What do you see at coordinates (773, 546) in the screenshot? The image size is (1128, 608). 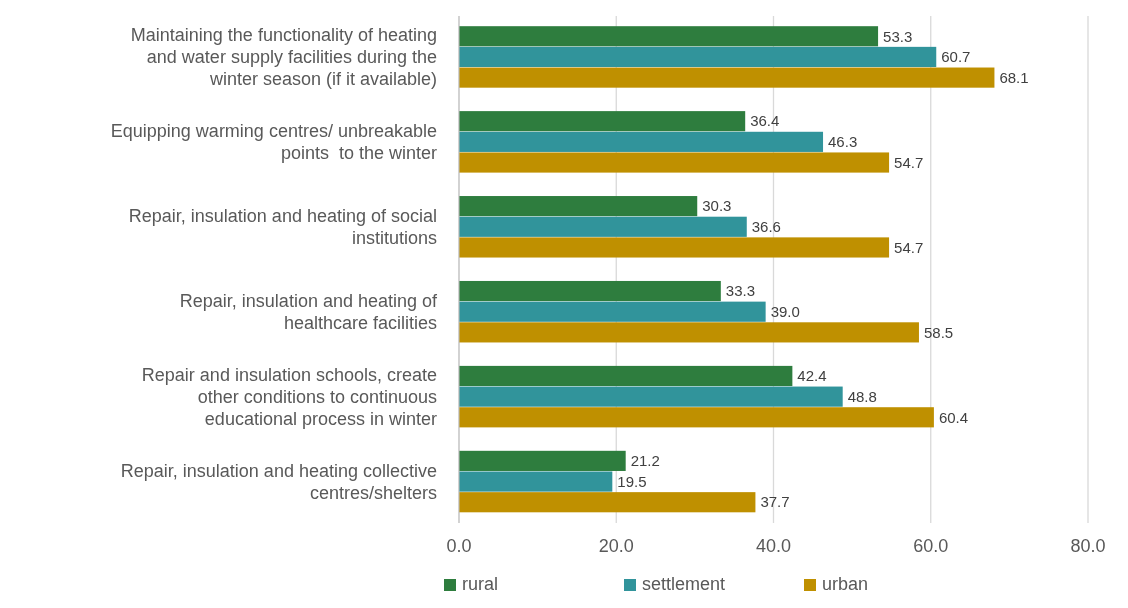 I see `x-tick-label: 40.0` at bounding box center [773, 546].